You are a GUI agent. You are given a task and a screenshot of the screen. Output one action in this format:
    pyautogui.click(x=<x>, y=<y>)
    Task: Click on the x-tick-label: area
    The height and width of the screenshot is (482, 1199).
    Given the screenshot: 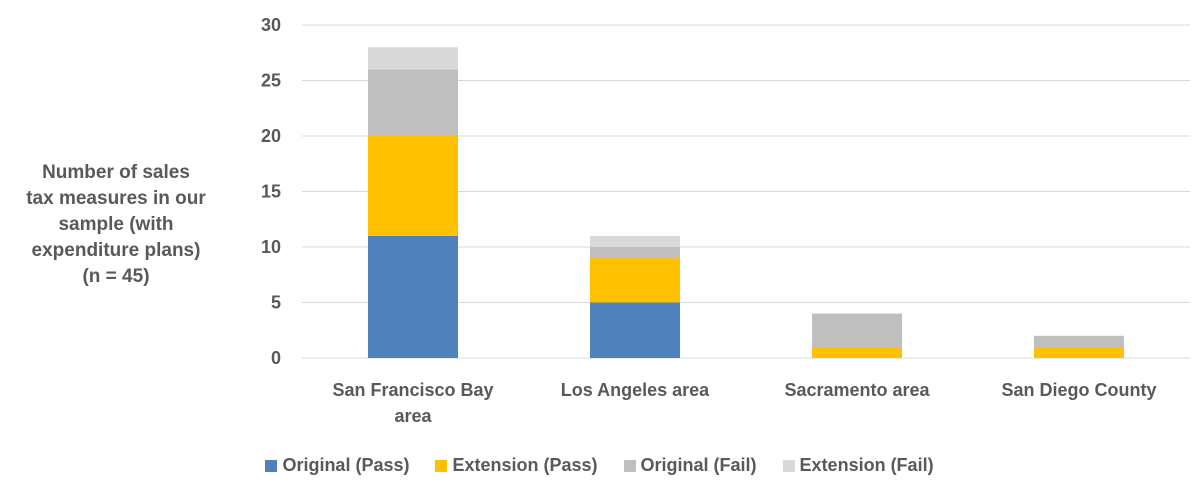 What is the action you would take?
    pyautogui.click(x=413, y=416)
    